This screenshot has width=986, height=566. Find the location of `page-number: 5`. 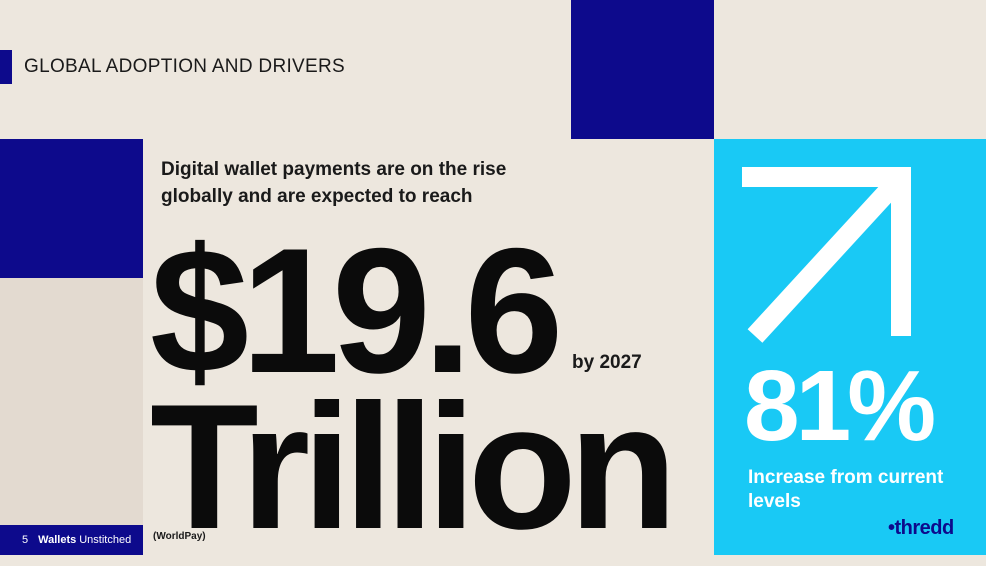

page-number: 5 is located at coordinates (25, 540).